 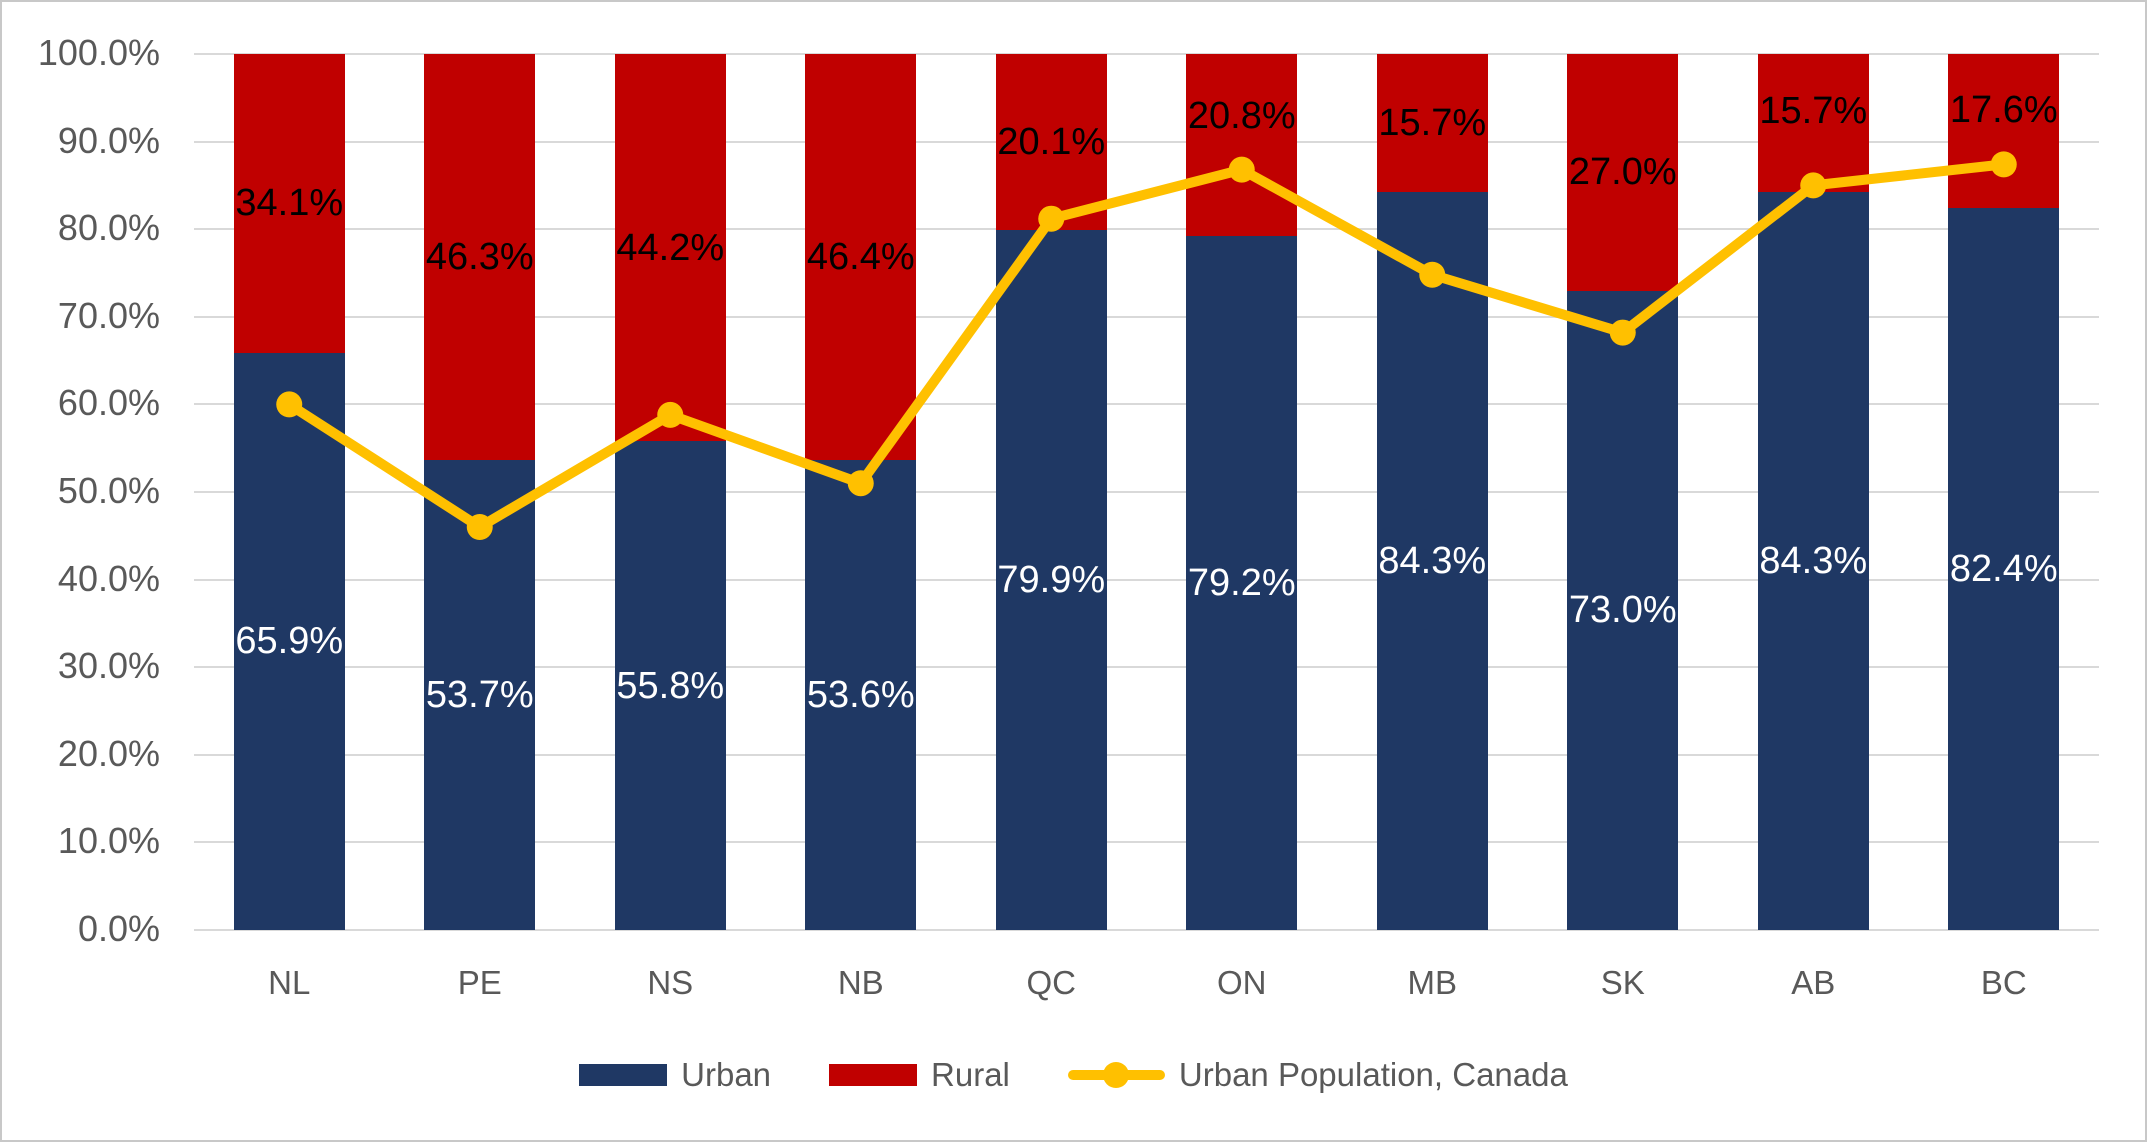 What do you see at coordinates (860, 257) in the screenshot?
I see `rural-data-label: 46.4%` at bounding box center [860, 257].